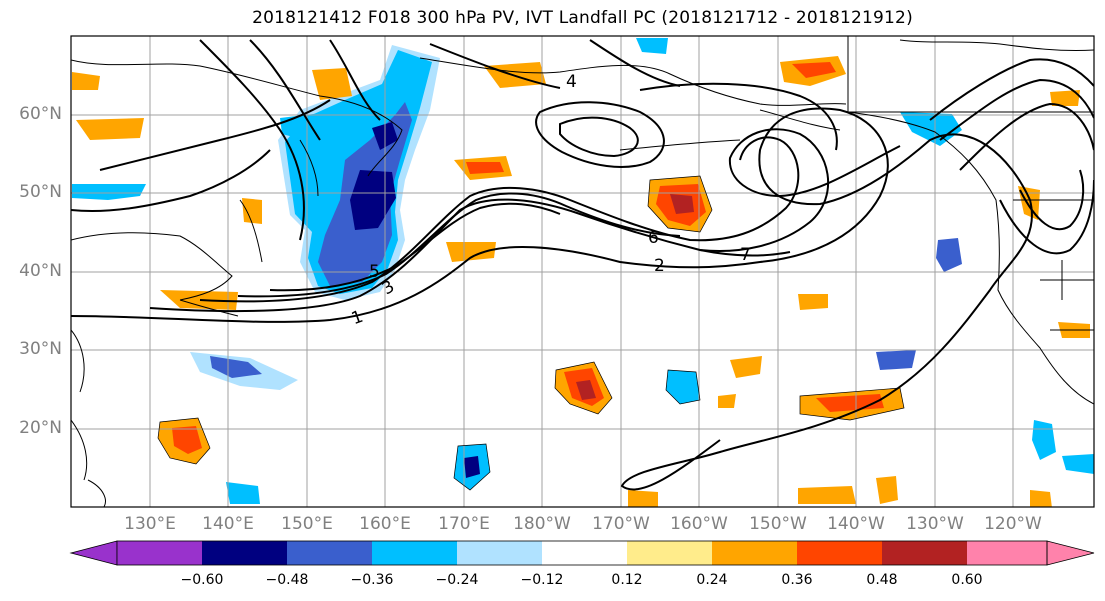  What do you see at coordinates (1065, 98) in the screenshot?
I see `ivt-pos-east-top` at bounding box center [1065, 98].